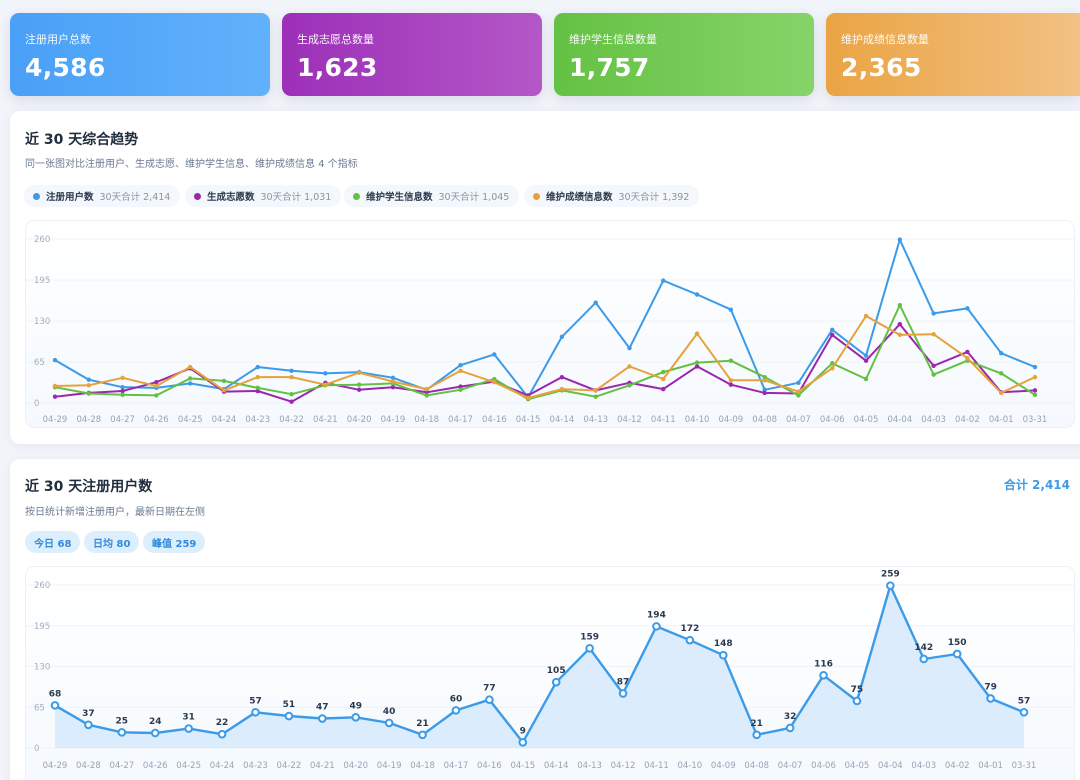 The width and height of the screenshot is (1080, 780). What do you see at coordinates (595, 420) in the screenshot?
I see `x-tick-label: 04-13` at bounding box center [595, 420].